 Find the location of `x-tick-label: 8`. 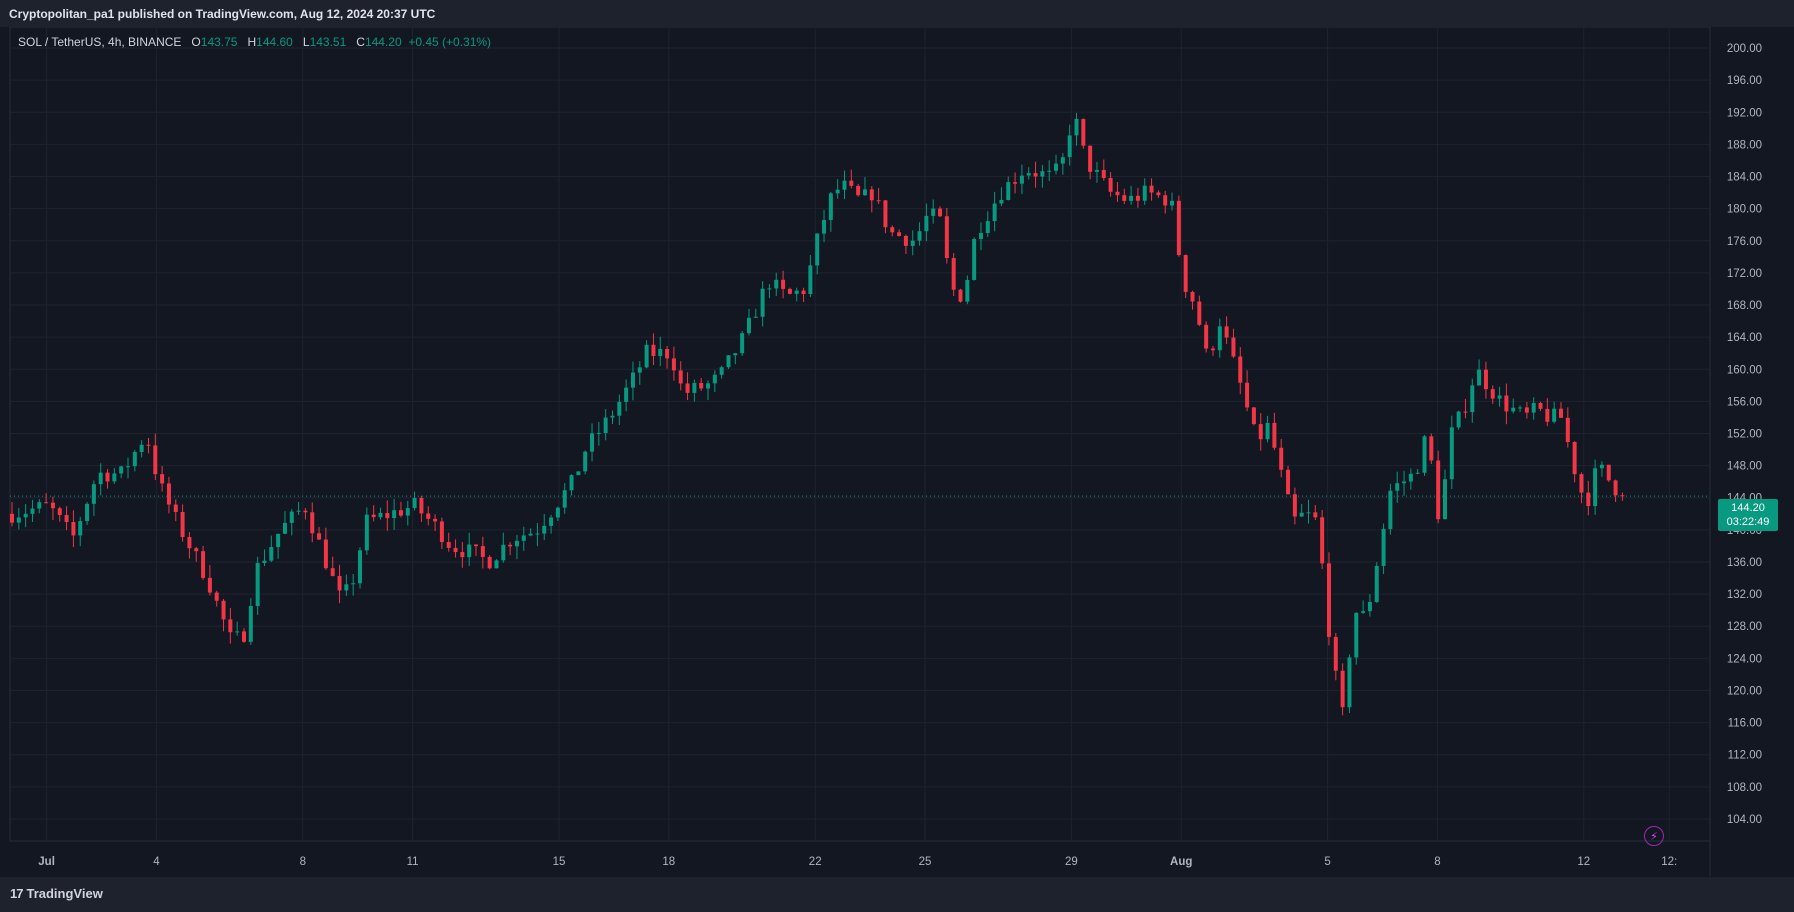

x-tick-label: 8 is located at coordinates (303, 862).